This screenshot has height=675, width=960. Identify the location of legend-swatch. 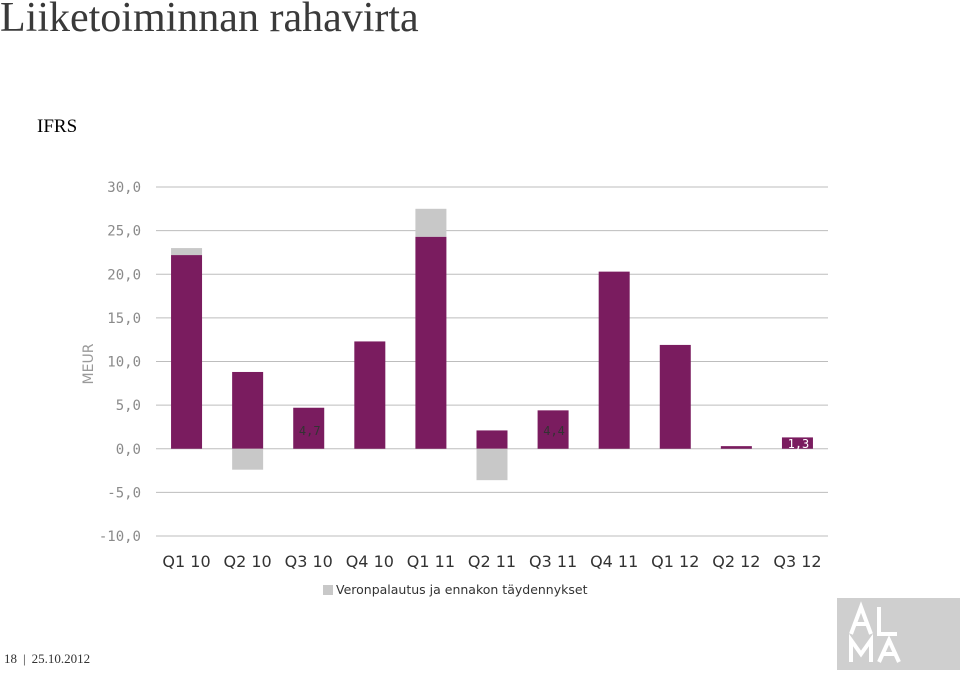
(328, 590).